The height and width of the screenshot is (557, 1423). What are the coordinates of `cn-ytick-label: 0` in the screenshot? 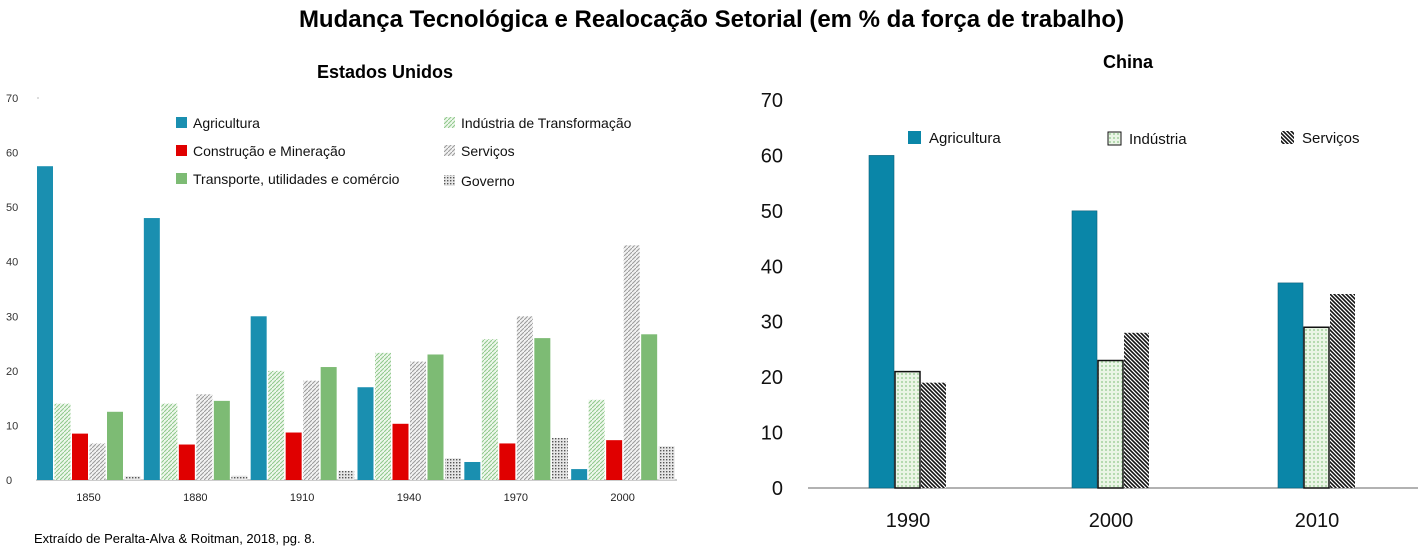 It's located at (777, 489).